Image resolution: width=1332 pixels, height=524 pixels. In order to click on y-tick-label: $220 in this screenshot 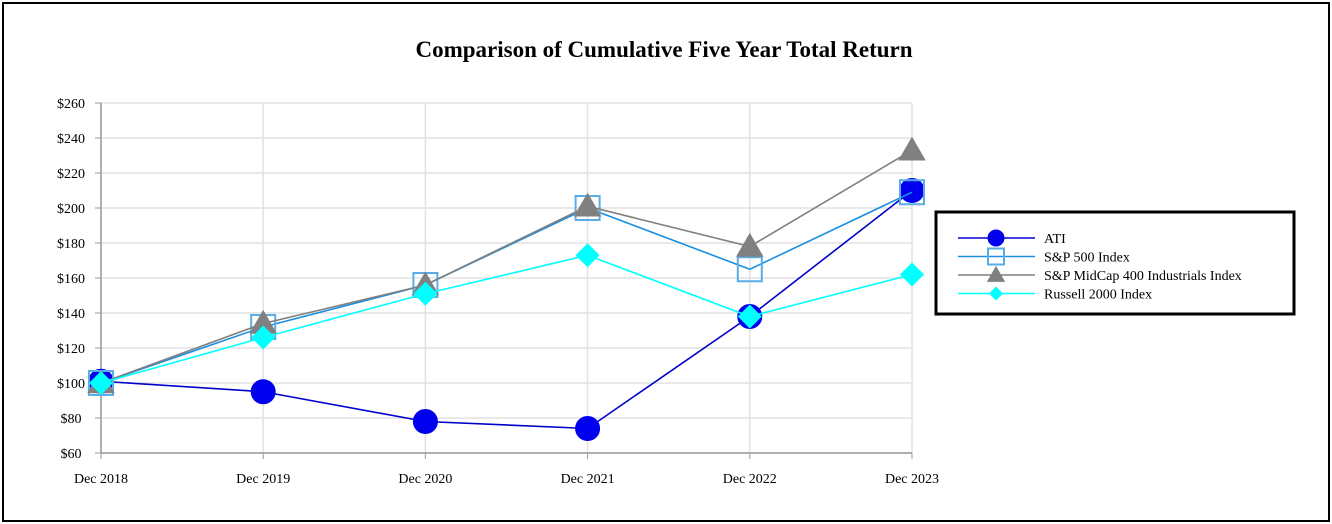, I will do `click(71, 174)`.